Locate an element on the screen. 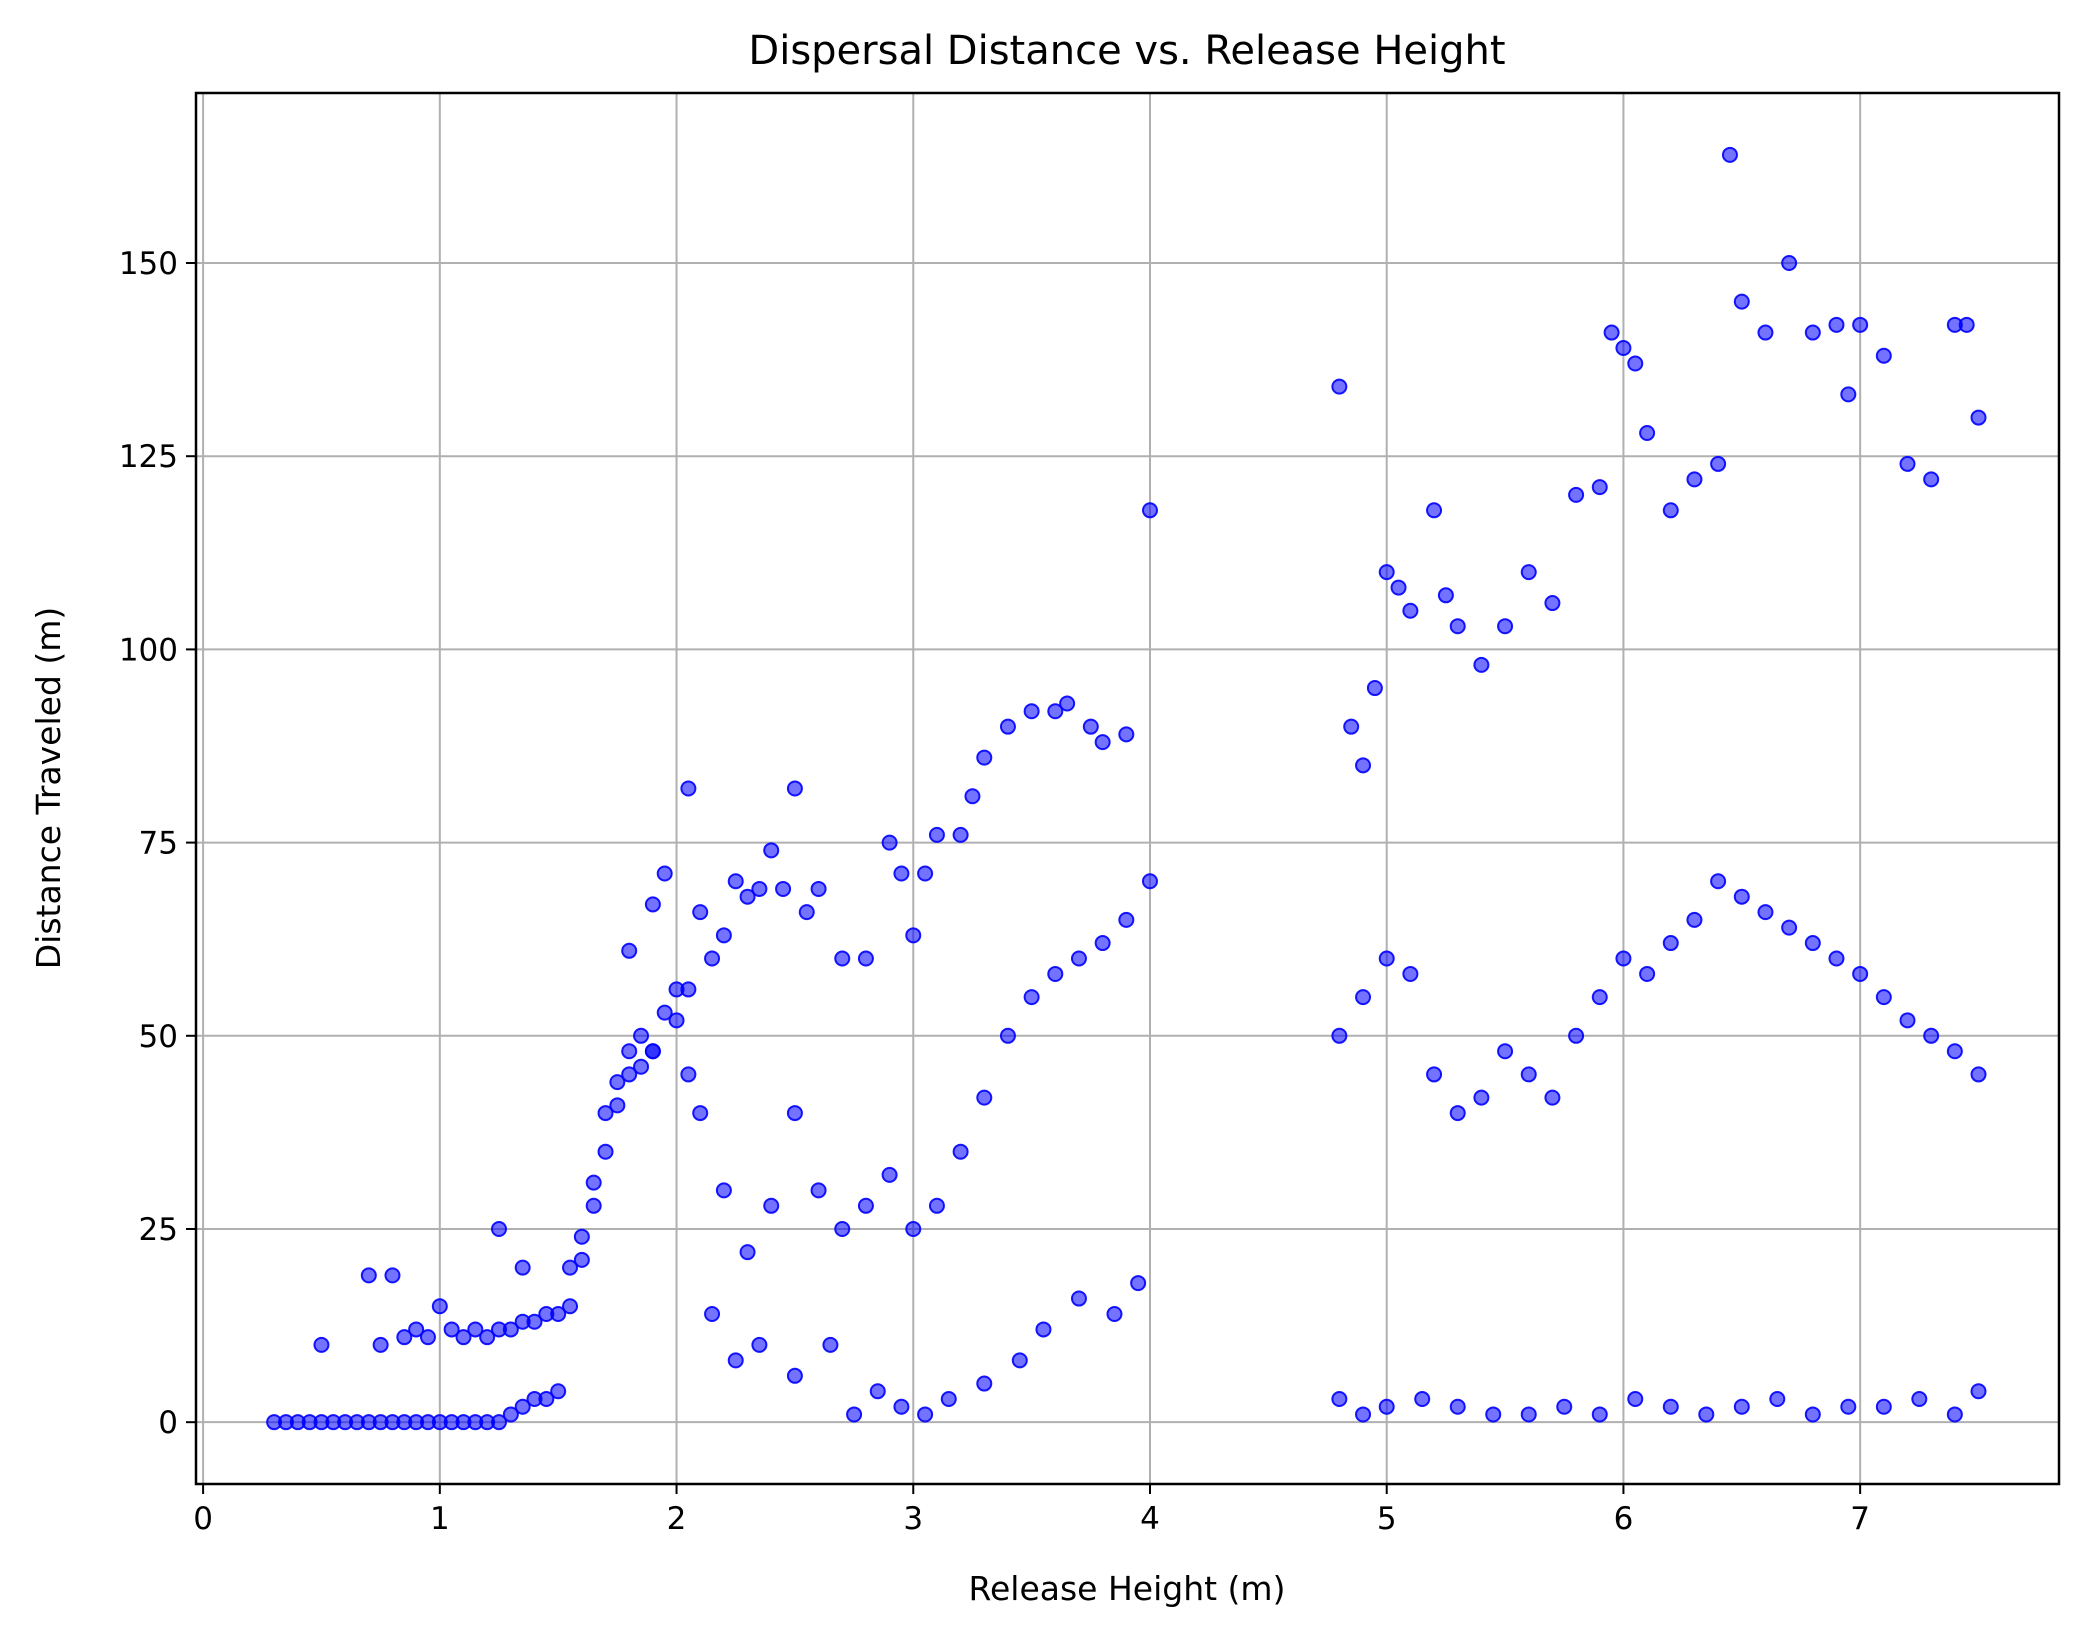  x-tick-label: 0 is located at coordinates (203, 1519).